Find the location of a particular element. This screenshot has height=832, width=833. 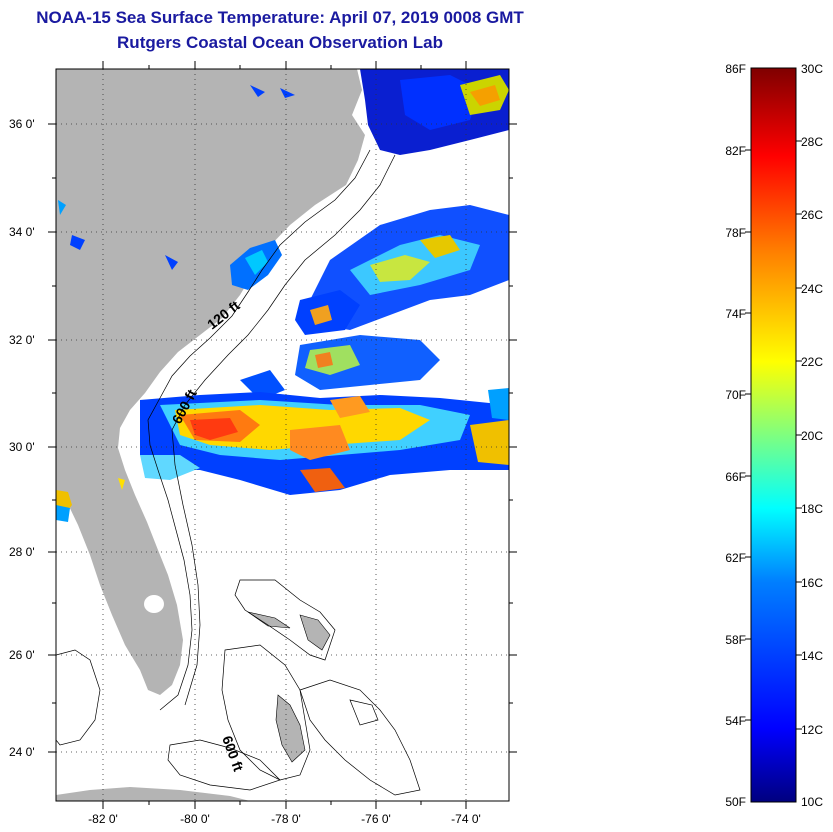

colorbar-c-label-10: 10C is located at coordinates (812, 802).